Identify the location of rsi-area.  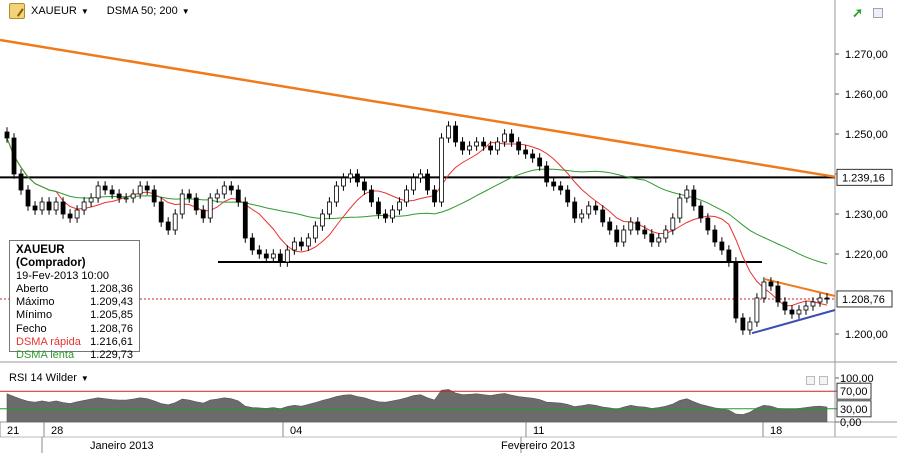
(417, 406).